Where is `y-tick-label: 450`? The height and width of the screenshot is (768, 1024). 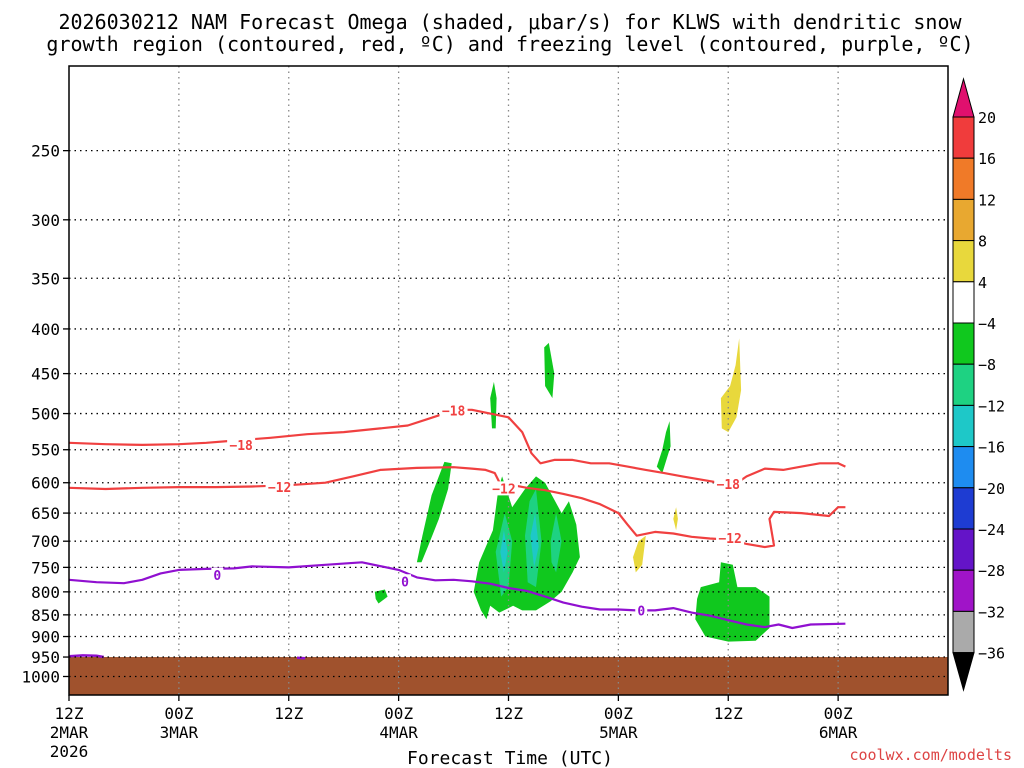 y-tick-label: 450 is located at coordinates (45, 374).